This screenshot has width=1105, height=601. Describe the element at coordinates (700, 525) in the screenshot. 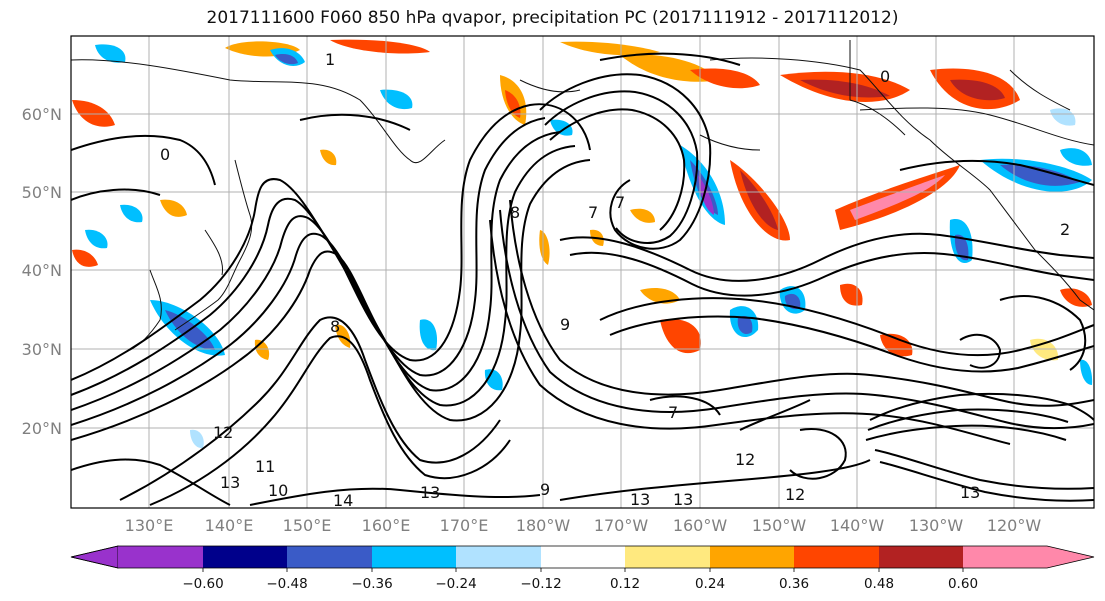

I see `lon-label: 160°W` at that location.